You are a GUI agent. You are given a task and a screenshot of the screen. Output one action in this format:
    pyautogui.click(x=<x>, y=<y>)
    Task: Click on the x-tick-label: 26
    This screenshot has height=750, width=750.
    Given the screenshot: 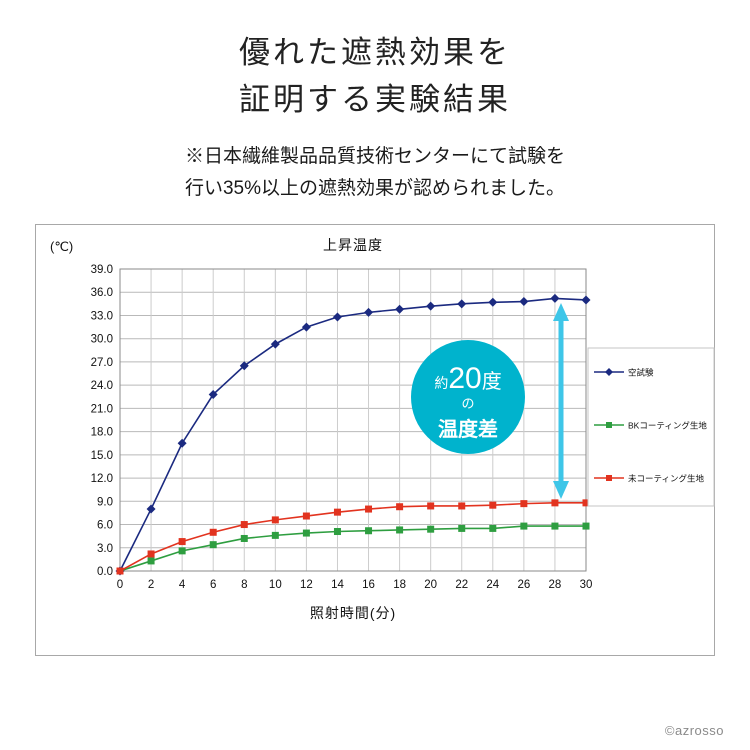 What is the action you would take?
    pyautogui.click(x=523, y=585)
    